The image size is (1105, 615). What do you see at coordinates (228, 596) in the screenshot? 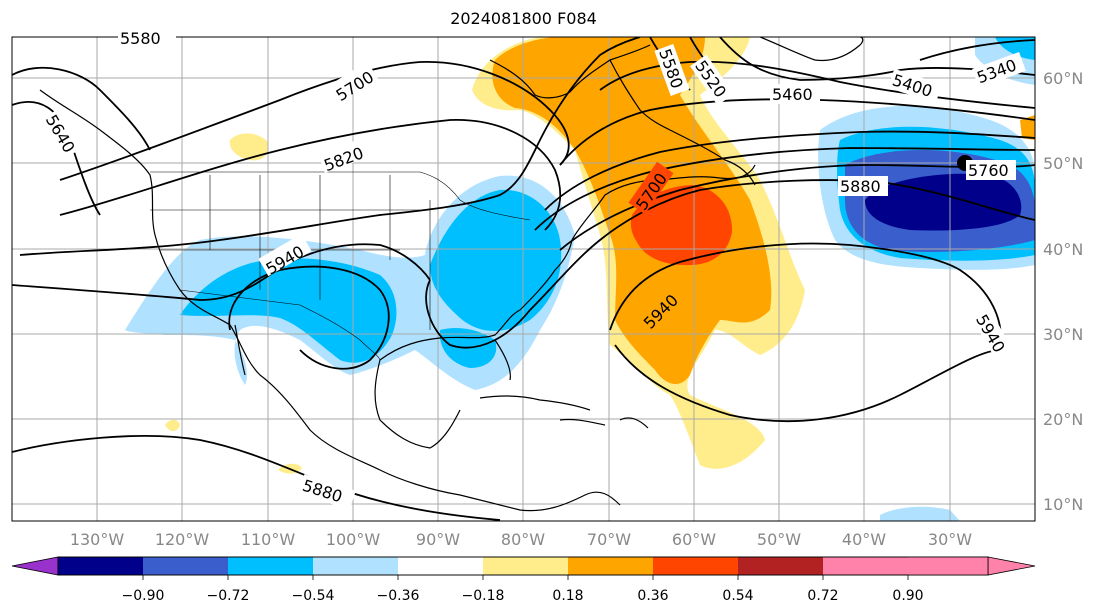
I see `colorbar-tick: −0.72` at bounding box center [228, 596].